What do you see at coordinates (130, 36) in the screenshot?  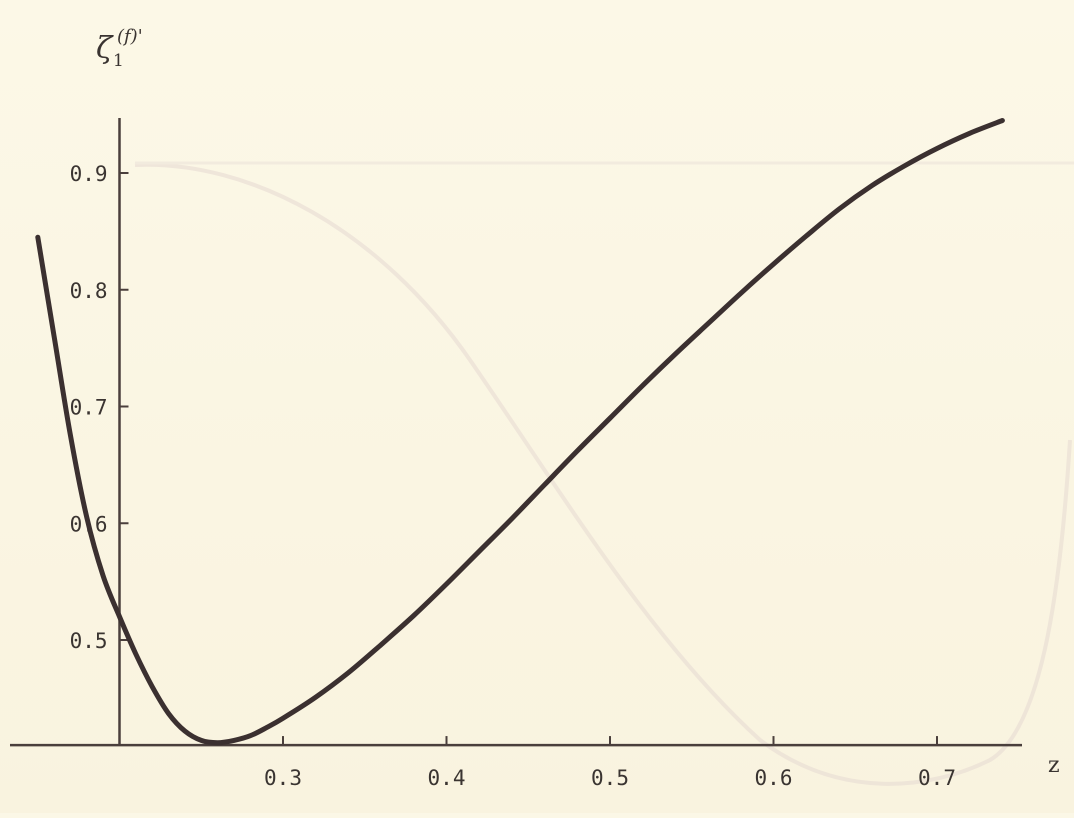 I see `y-axis-label-superscript: (f)'` at bounding box center [130, 36].